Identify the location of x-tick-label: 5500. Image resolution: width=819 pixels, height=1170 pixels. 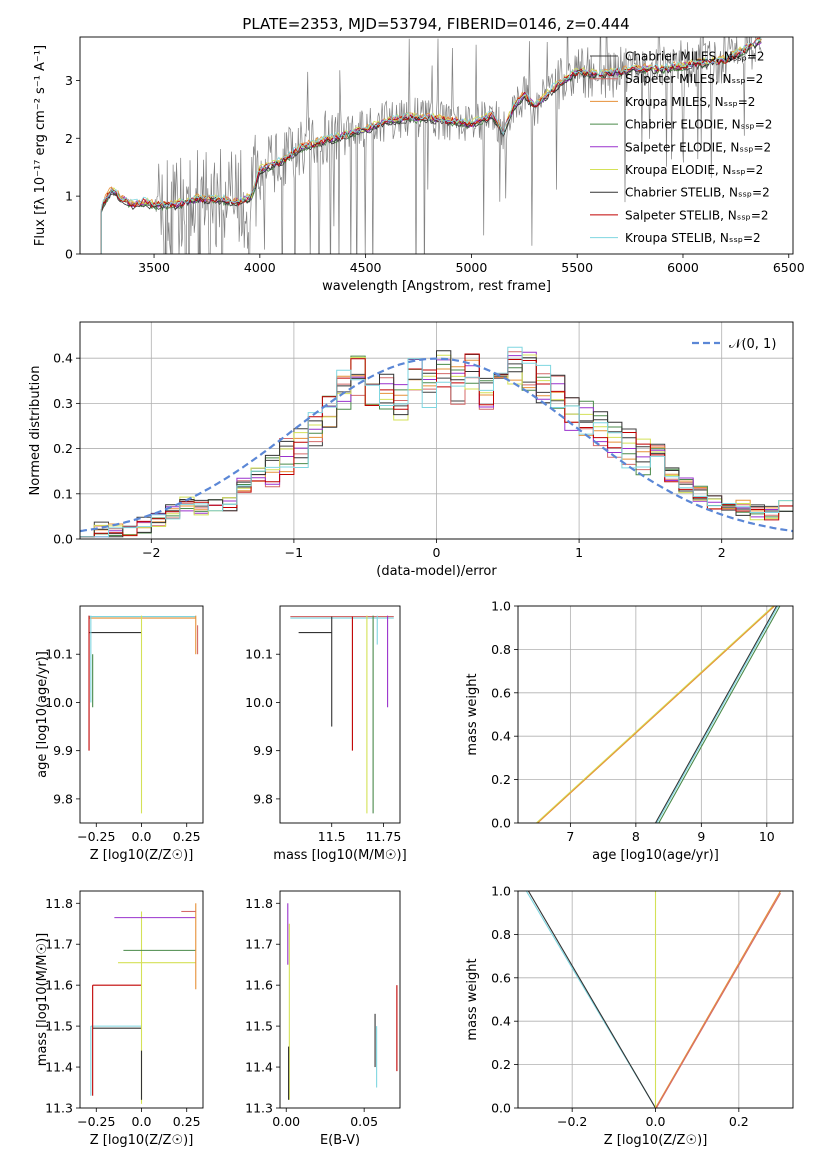
(577, 267).